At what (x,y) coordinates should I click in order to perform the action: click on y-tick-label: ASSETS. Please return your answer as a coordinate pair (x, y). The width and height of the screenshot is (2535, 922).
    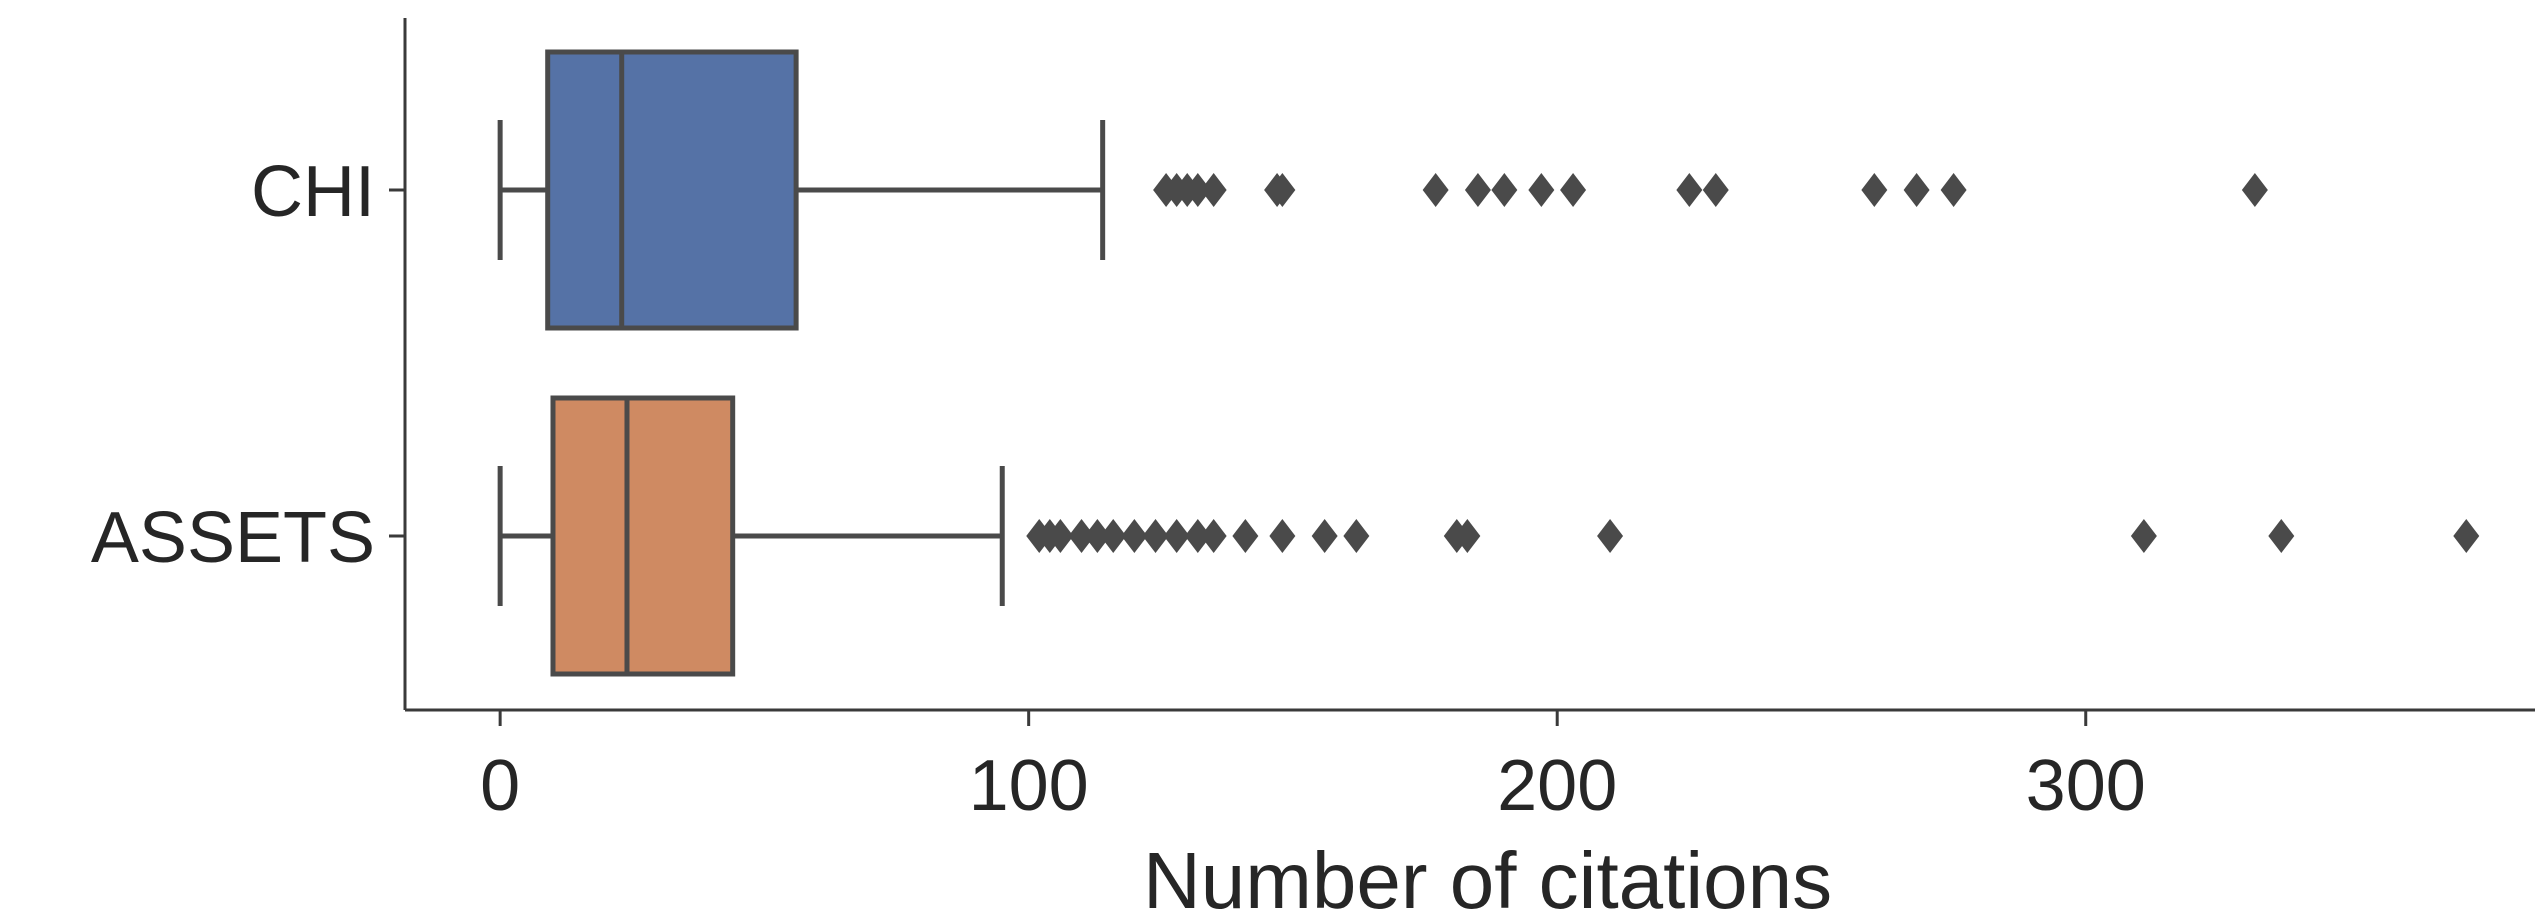
    Looking at the image, I should click on (233, 538).